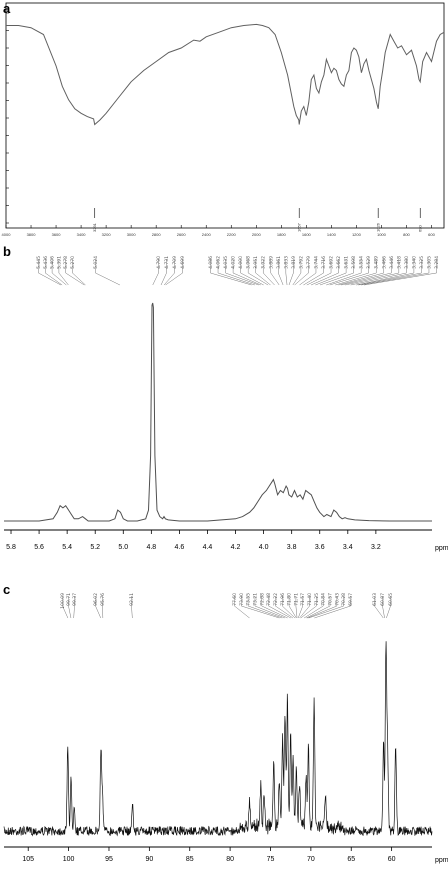 This screenshot has width=448, height=870. What do you see at coordinates (159, 262) in the screenshot?
I see `h1-peak-label: 4.790` at bounding box center [159, 262].